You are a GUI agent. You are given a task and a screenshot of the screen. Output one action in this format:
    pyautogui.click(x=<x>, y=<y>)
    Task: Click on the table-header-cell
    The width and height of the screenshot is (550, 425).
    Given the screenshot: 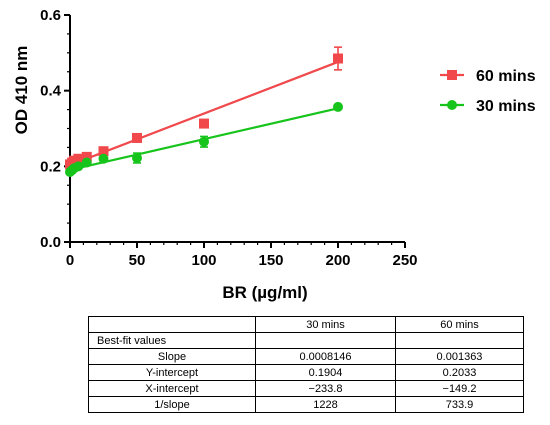 What is the action you would take?
    pyautogui.click(x=172, y=324)
    